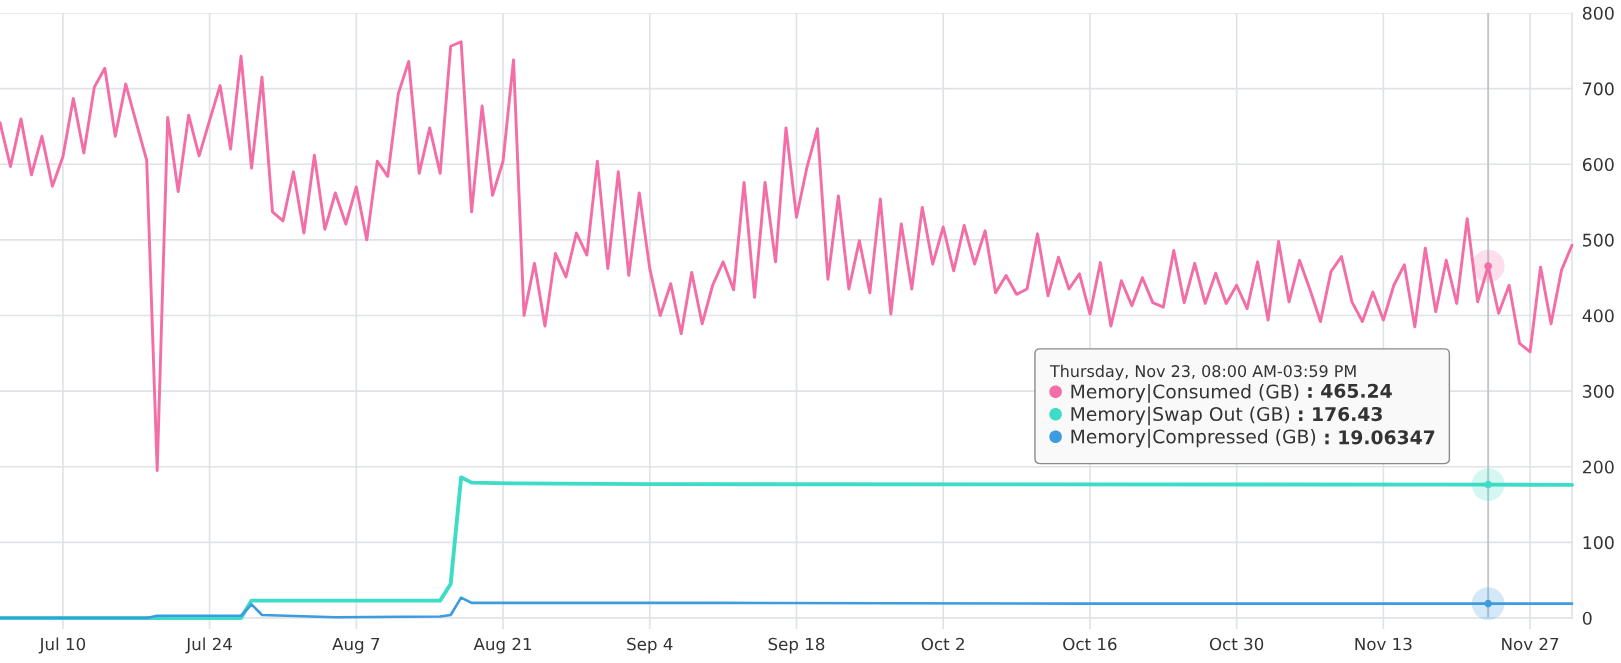 Image resolution: width=1621 pixels, height=663 pixels. What do you see at coordinates (1185, 393) in the screenshot?
I see `legend-label: Memory|Consumed (GB)` at bounding box center [1185, 393].